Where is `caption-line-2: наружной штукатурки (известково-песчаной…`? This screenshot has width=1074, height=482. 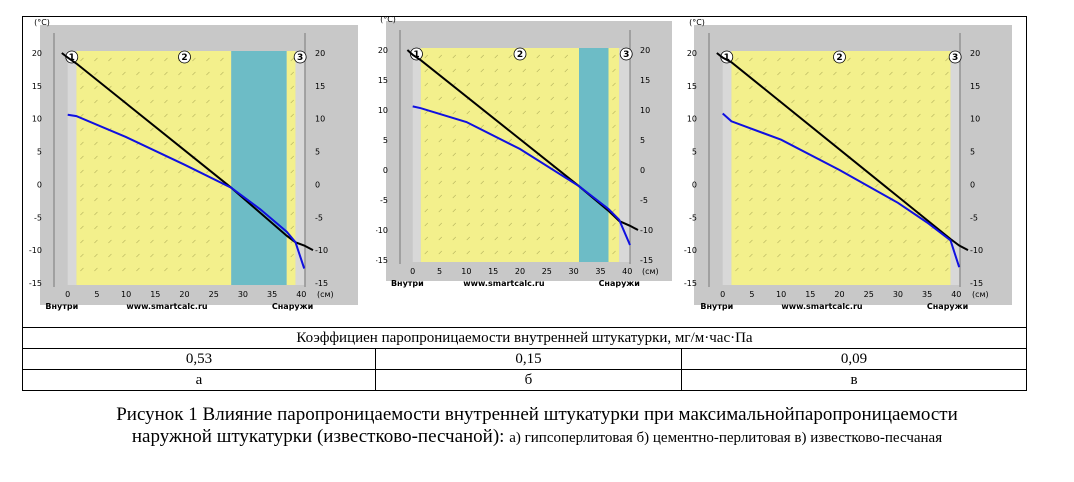 caption-line-2: наружной штукатурки (известково-песчаной… is located at coordinates (537, 437).